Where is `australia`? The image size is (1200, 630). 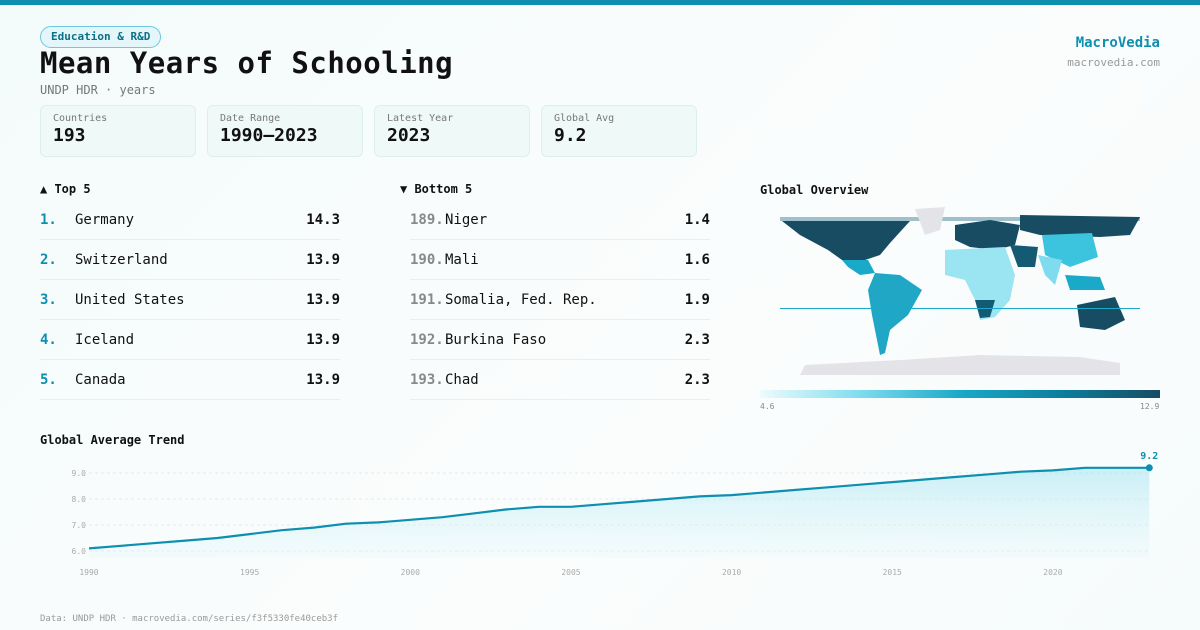
australia is located at coordinates (1101, 313).